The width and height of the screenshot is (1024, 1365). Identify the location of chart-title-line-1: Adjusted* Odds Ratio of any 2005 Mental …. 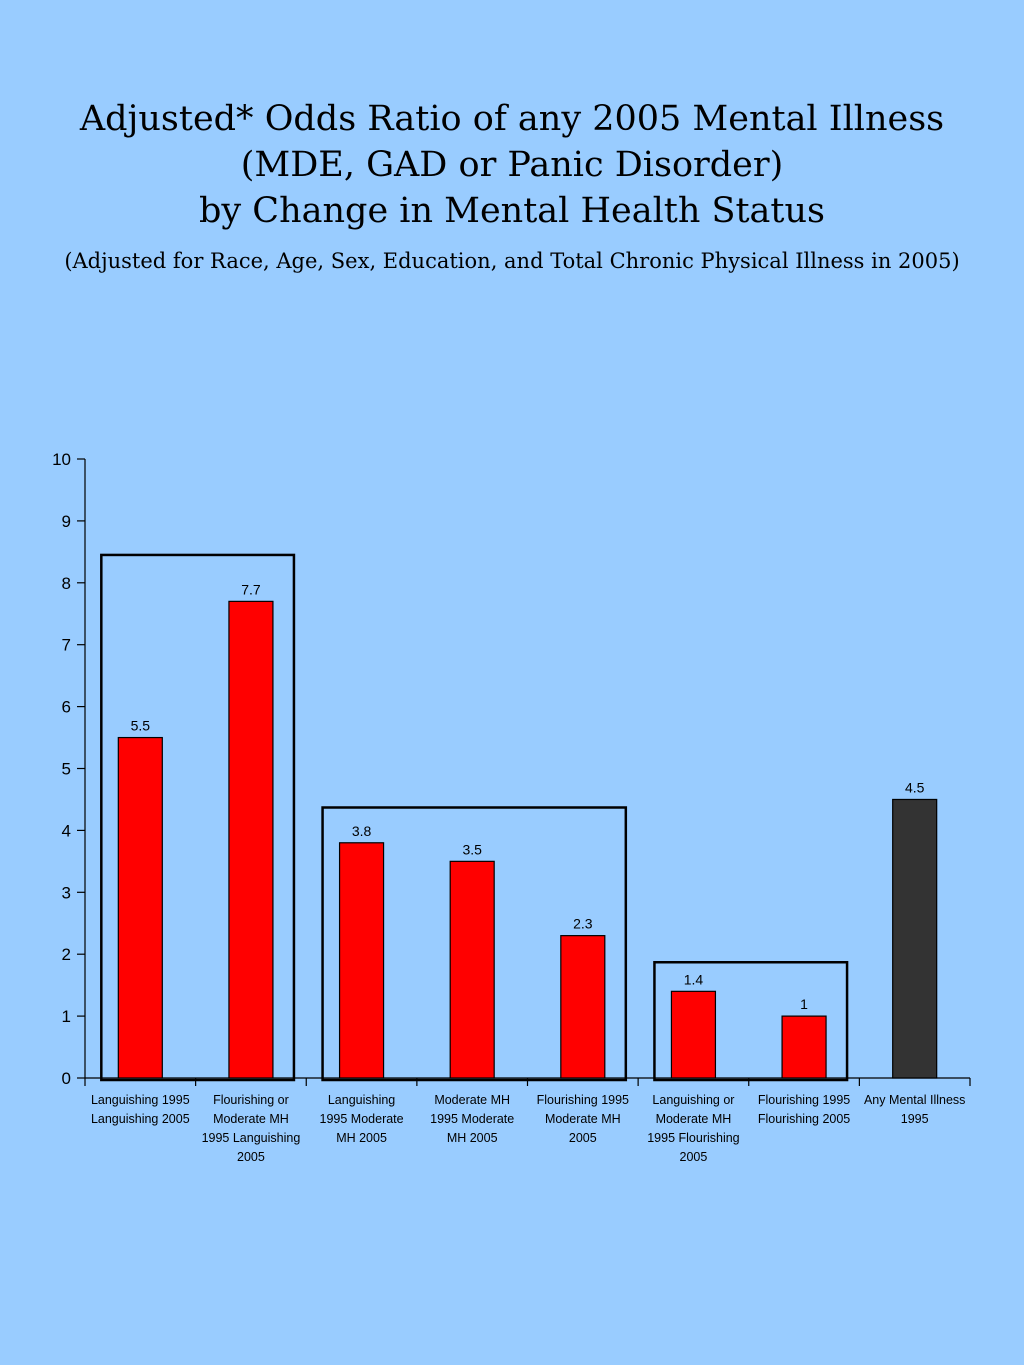
(512, 119).